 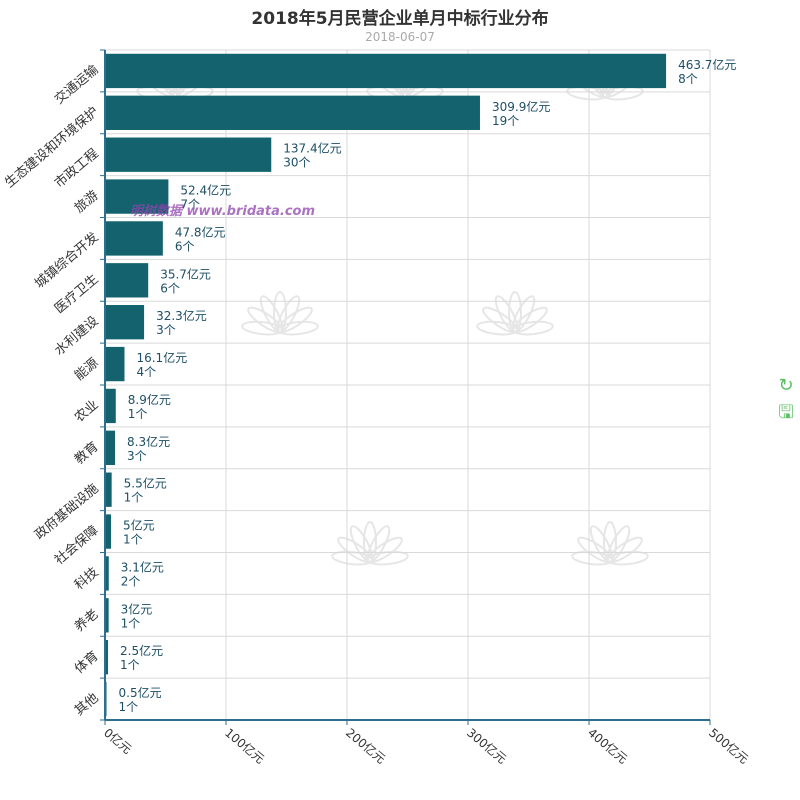 What do you see at coordinates (86, 620) in the screenshot?
I see `category-label: 养老` at bounding box center [86, 620].